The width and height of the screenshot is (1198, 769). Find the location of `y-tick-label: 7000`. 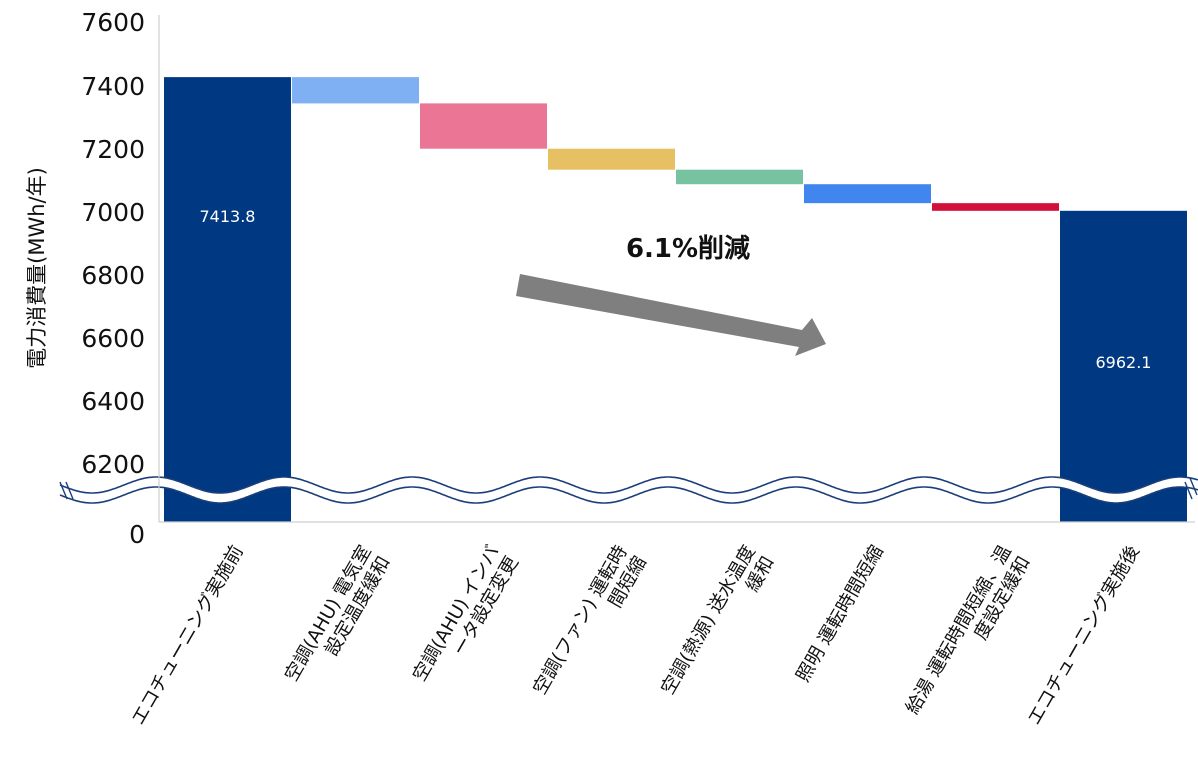

y-tick-label: 7000 is located at coordinates (113, 212).